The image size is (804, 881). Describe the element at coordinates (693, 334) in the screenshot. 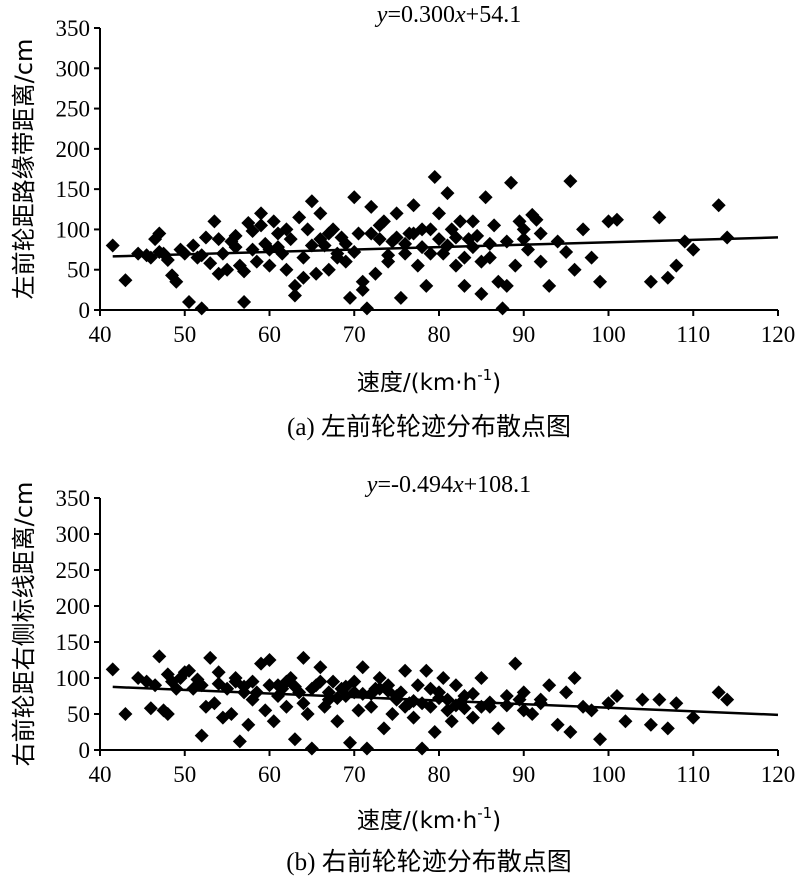

I see `x-tick-label: 110` at that location.